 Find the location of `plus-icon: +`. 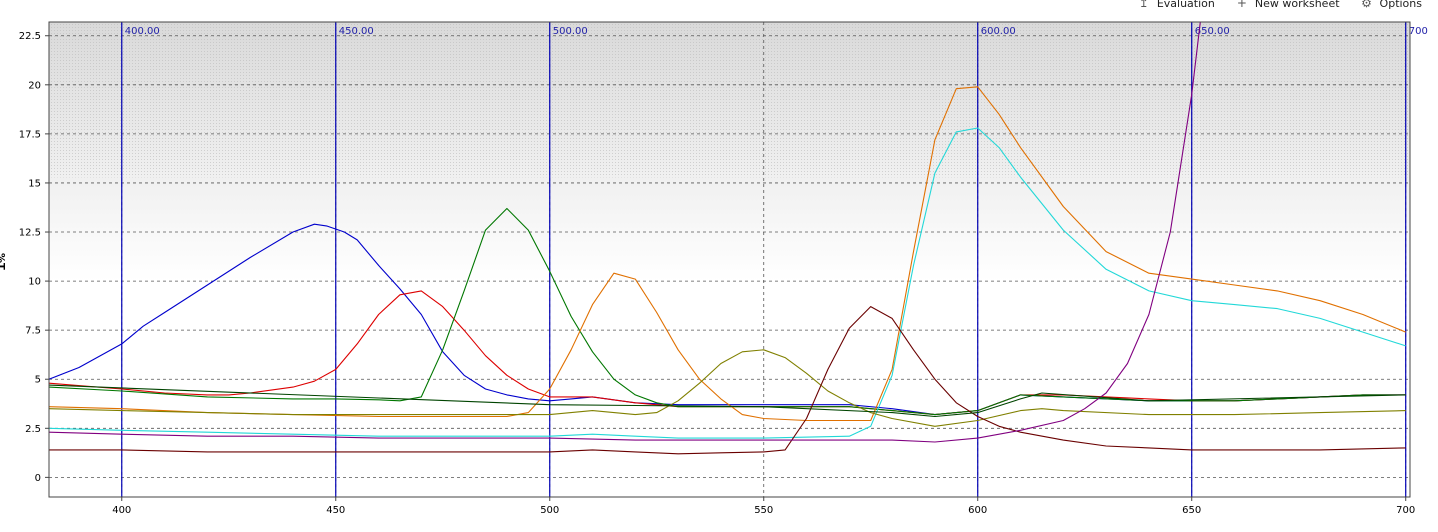

plus-icon: + is located at coordinates (1241, 5).